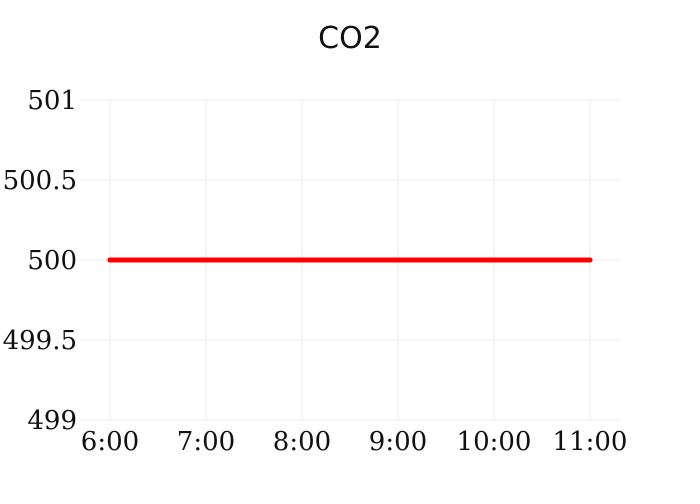 Image resolution: width=700 pixels, height=504 pixels. Describe the element at coordinates (52, 421) in the screenshot. I see `y-tick-label: 499` at that location.